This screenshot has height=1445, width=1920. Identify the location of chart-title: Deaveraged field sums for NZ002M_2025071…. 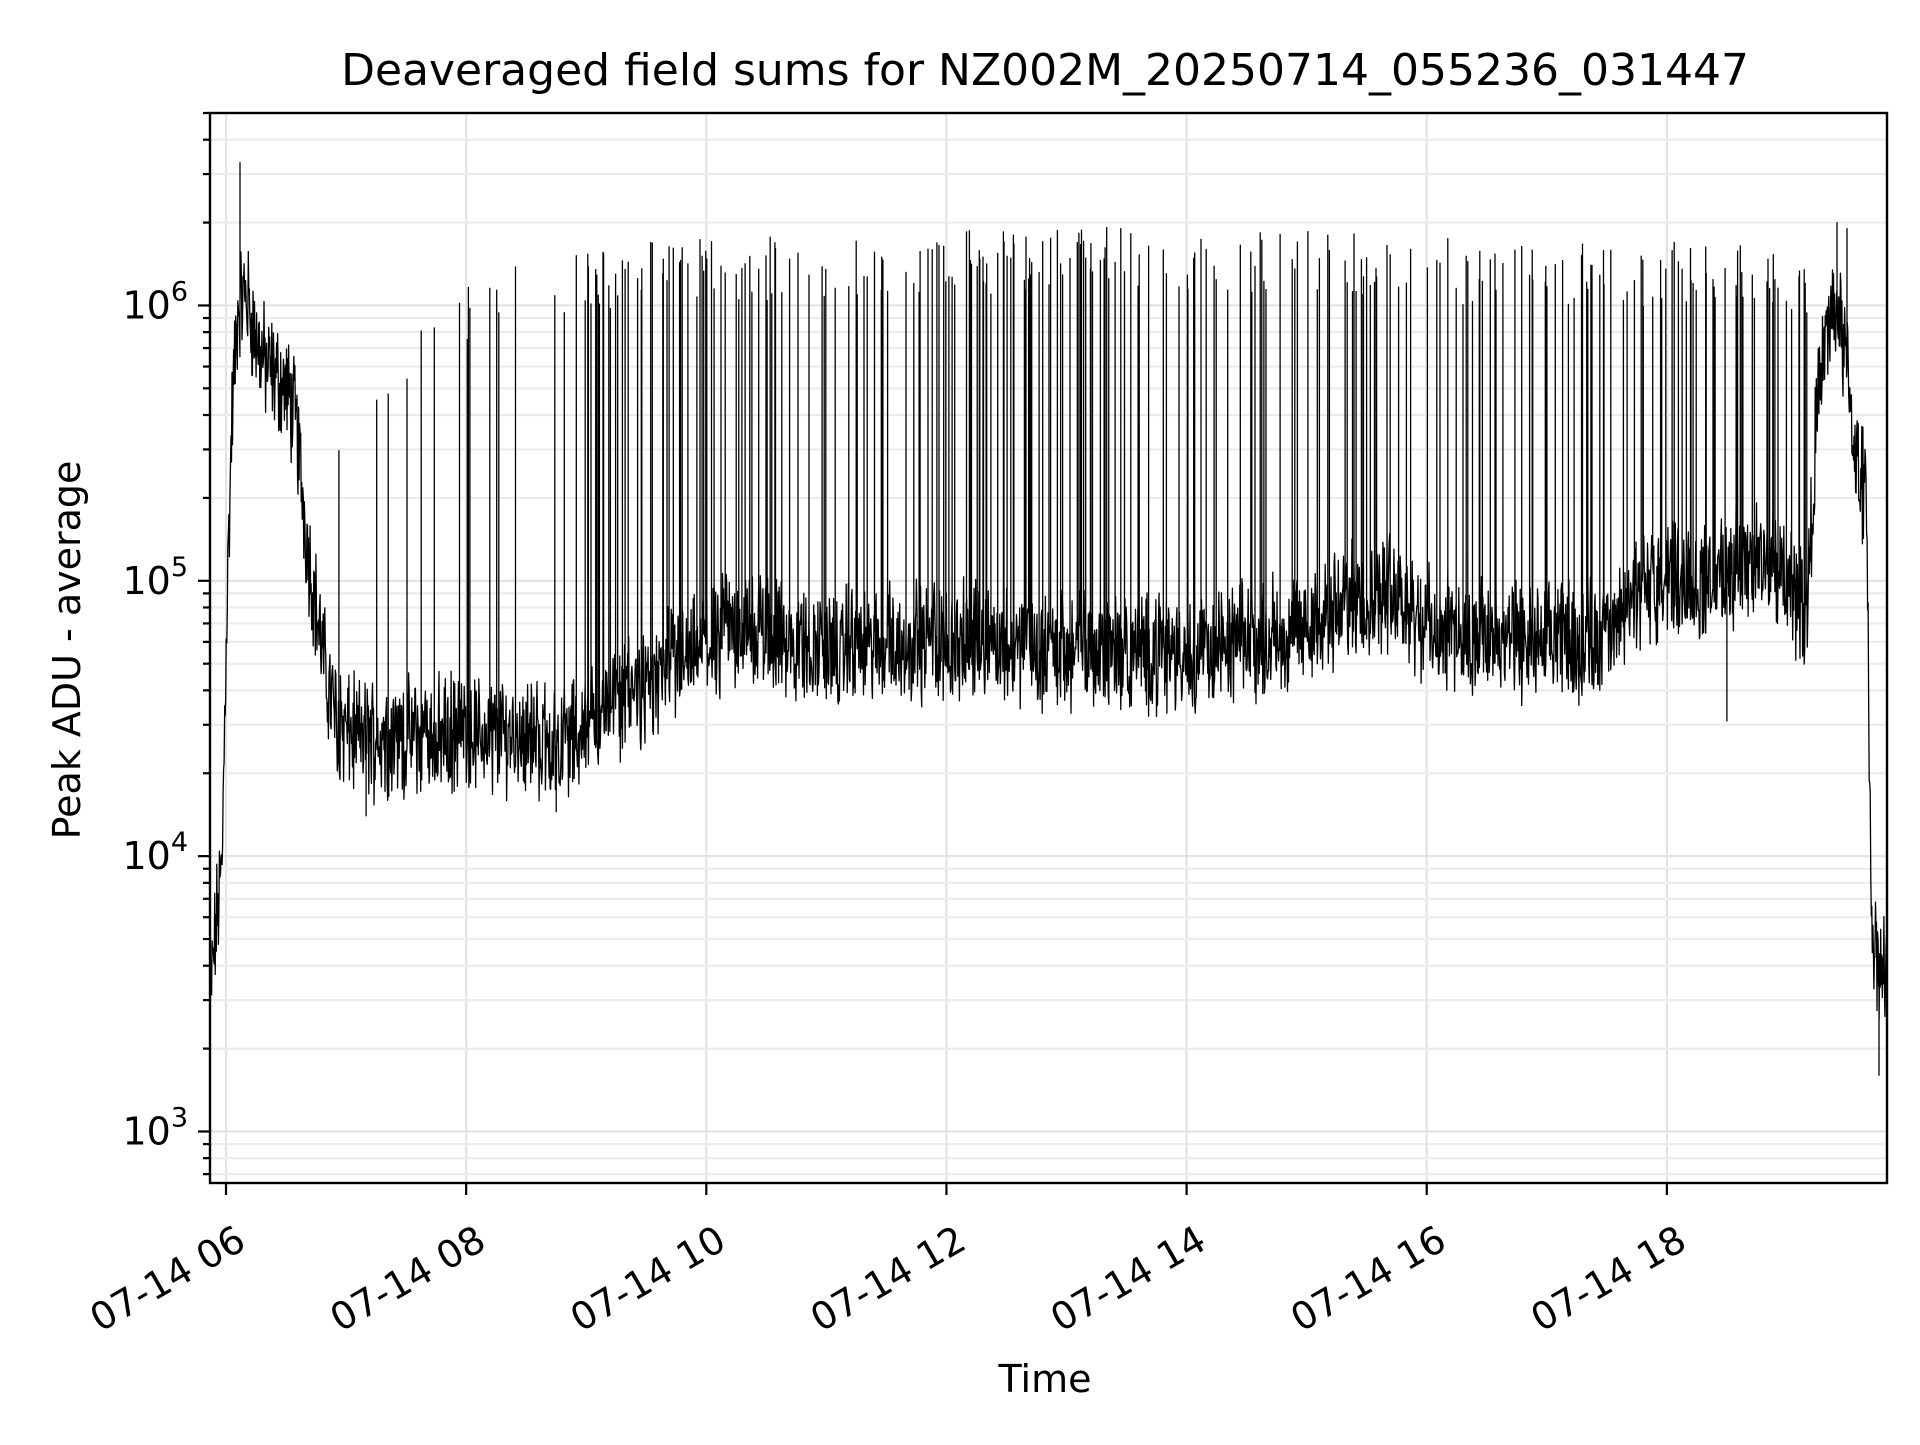
(1045, 70).